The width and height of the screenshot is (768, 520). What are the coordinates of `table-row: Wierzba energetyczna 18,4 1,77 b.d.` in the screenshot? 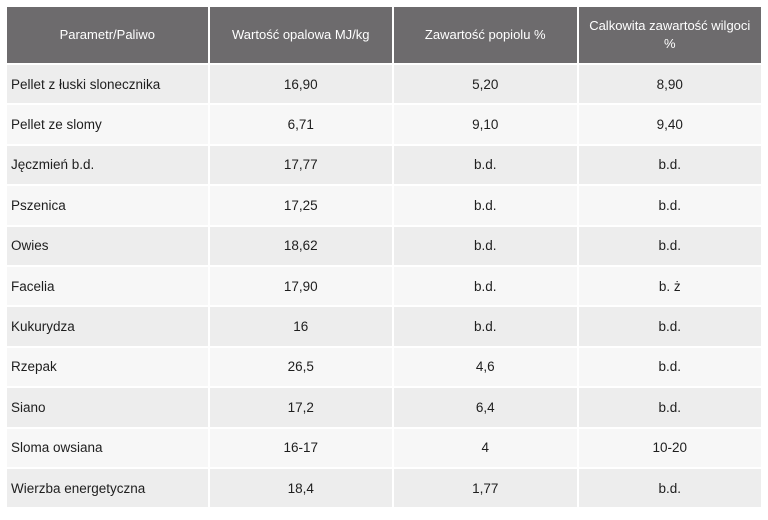 It's located at (384, 488).